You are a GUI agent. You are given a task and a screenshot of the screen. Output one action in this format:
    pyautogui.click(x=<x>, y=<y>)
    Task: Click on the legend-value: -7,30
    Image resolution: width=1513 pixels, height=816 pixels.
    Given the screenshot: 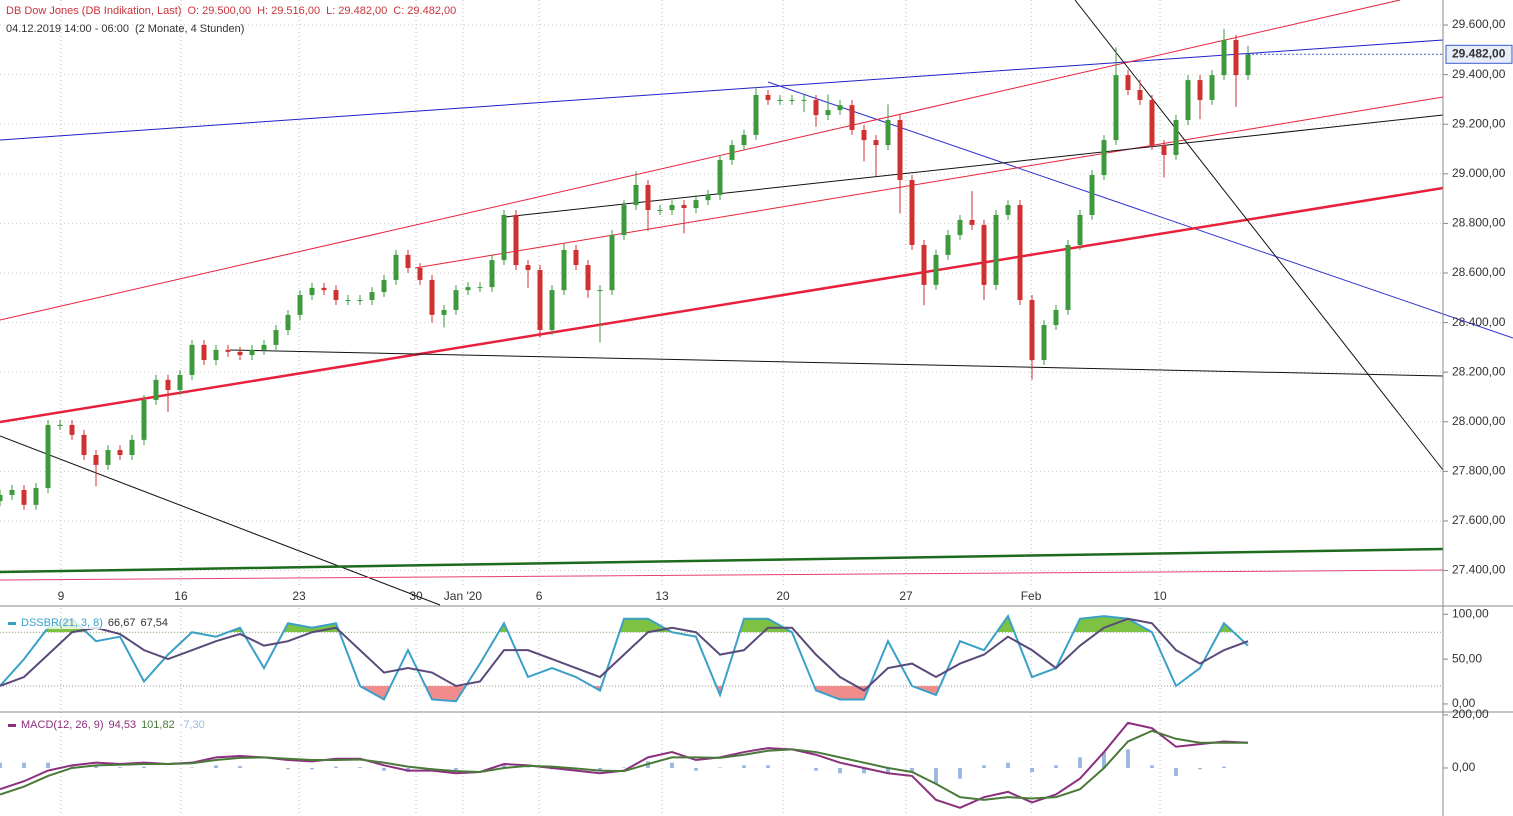 What is the action you would take?
    pyautogui.click(x=192, y=725)
    